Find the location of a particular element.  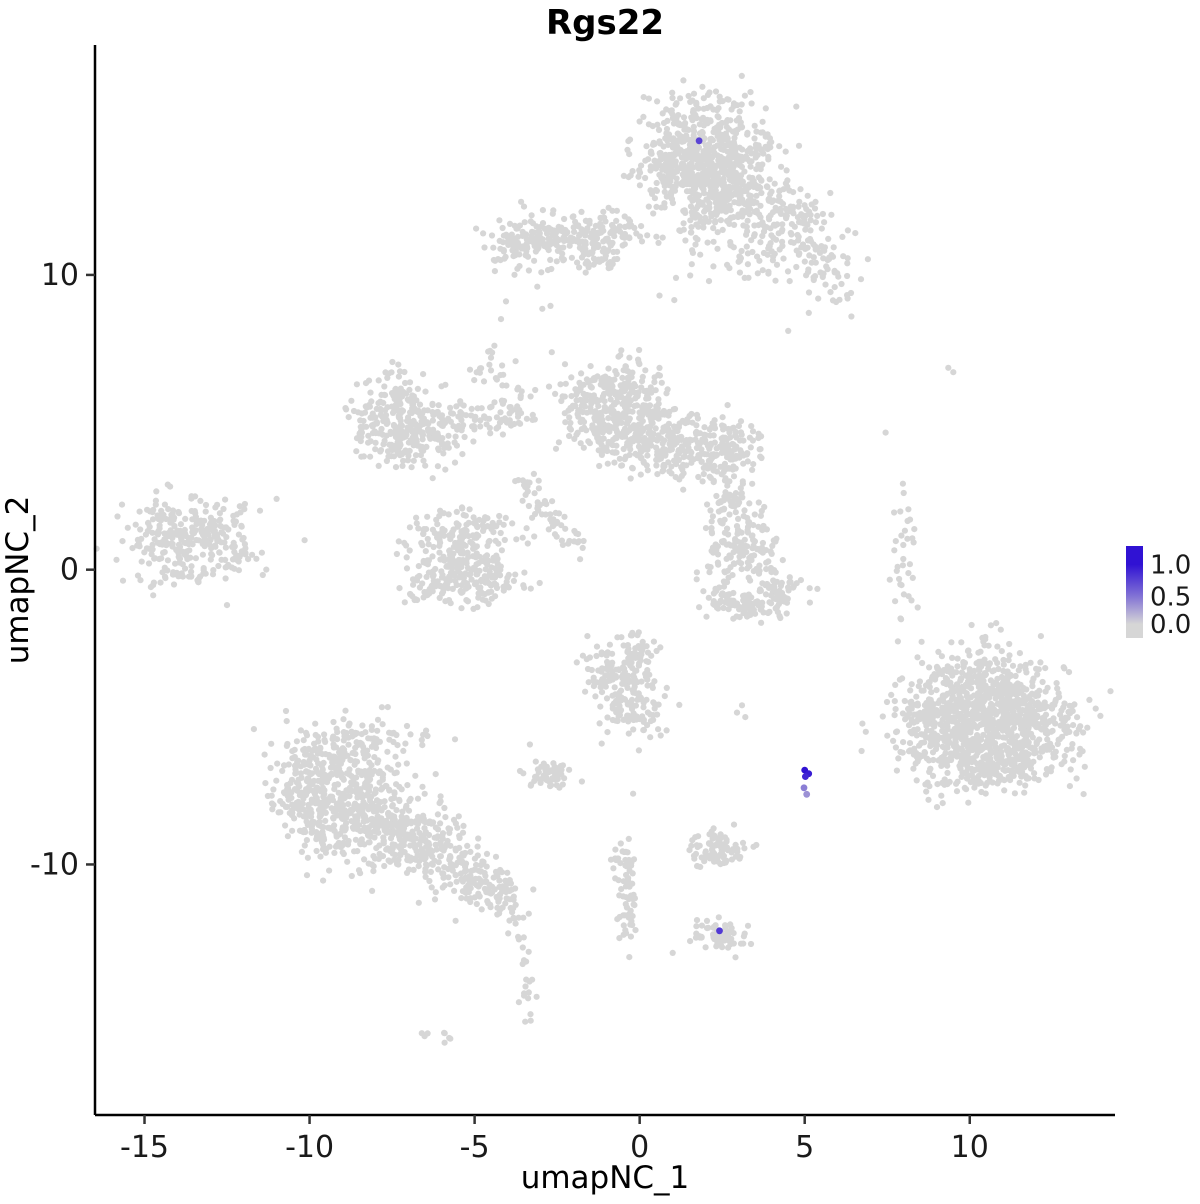

y-axis-title: umapNC_2 is located at coordinates (18, 580).